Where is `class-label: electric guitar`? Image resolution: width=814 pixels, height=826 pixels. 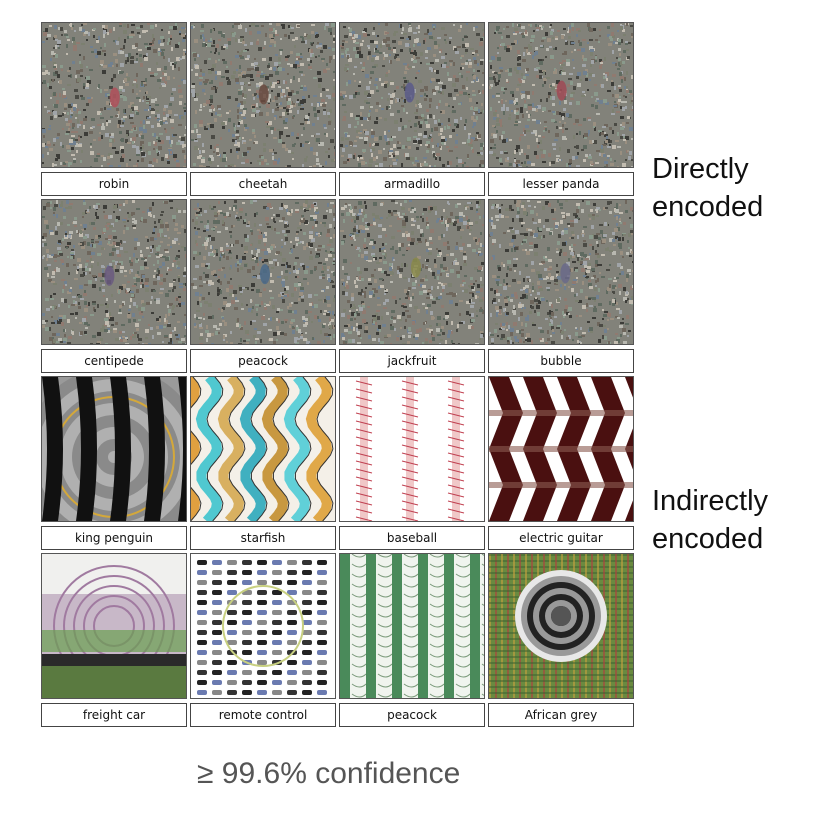 class-label: electric guitar is located at coordinates (561, 538).